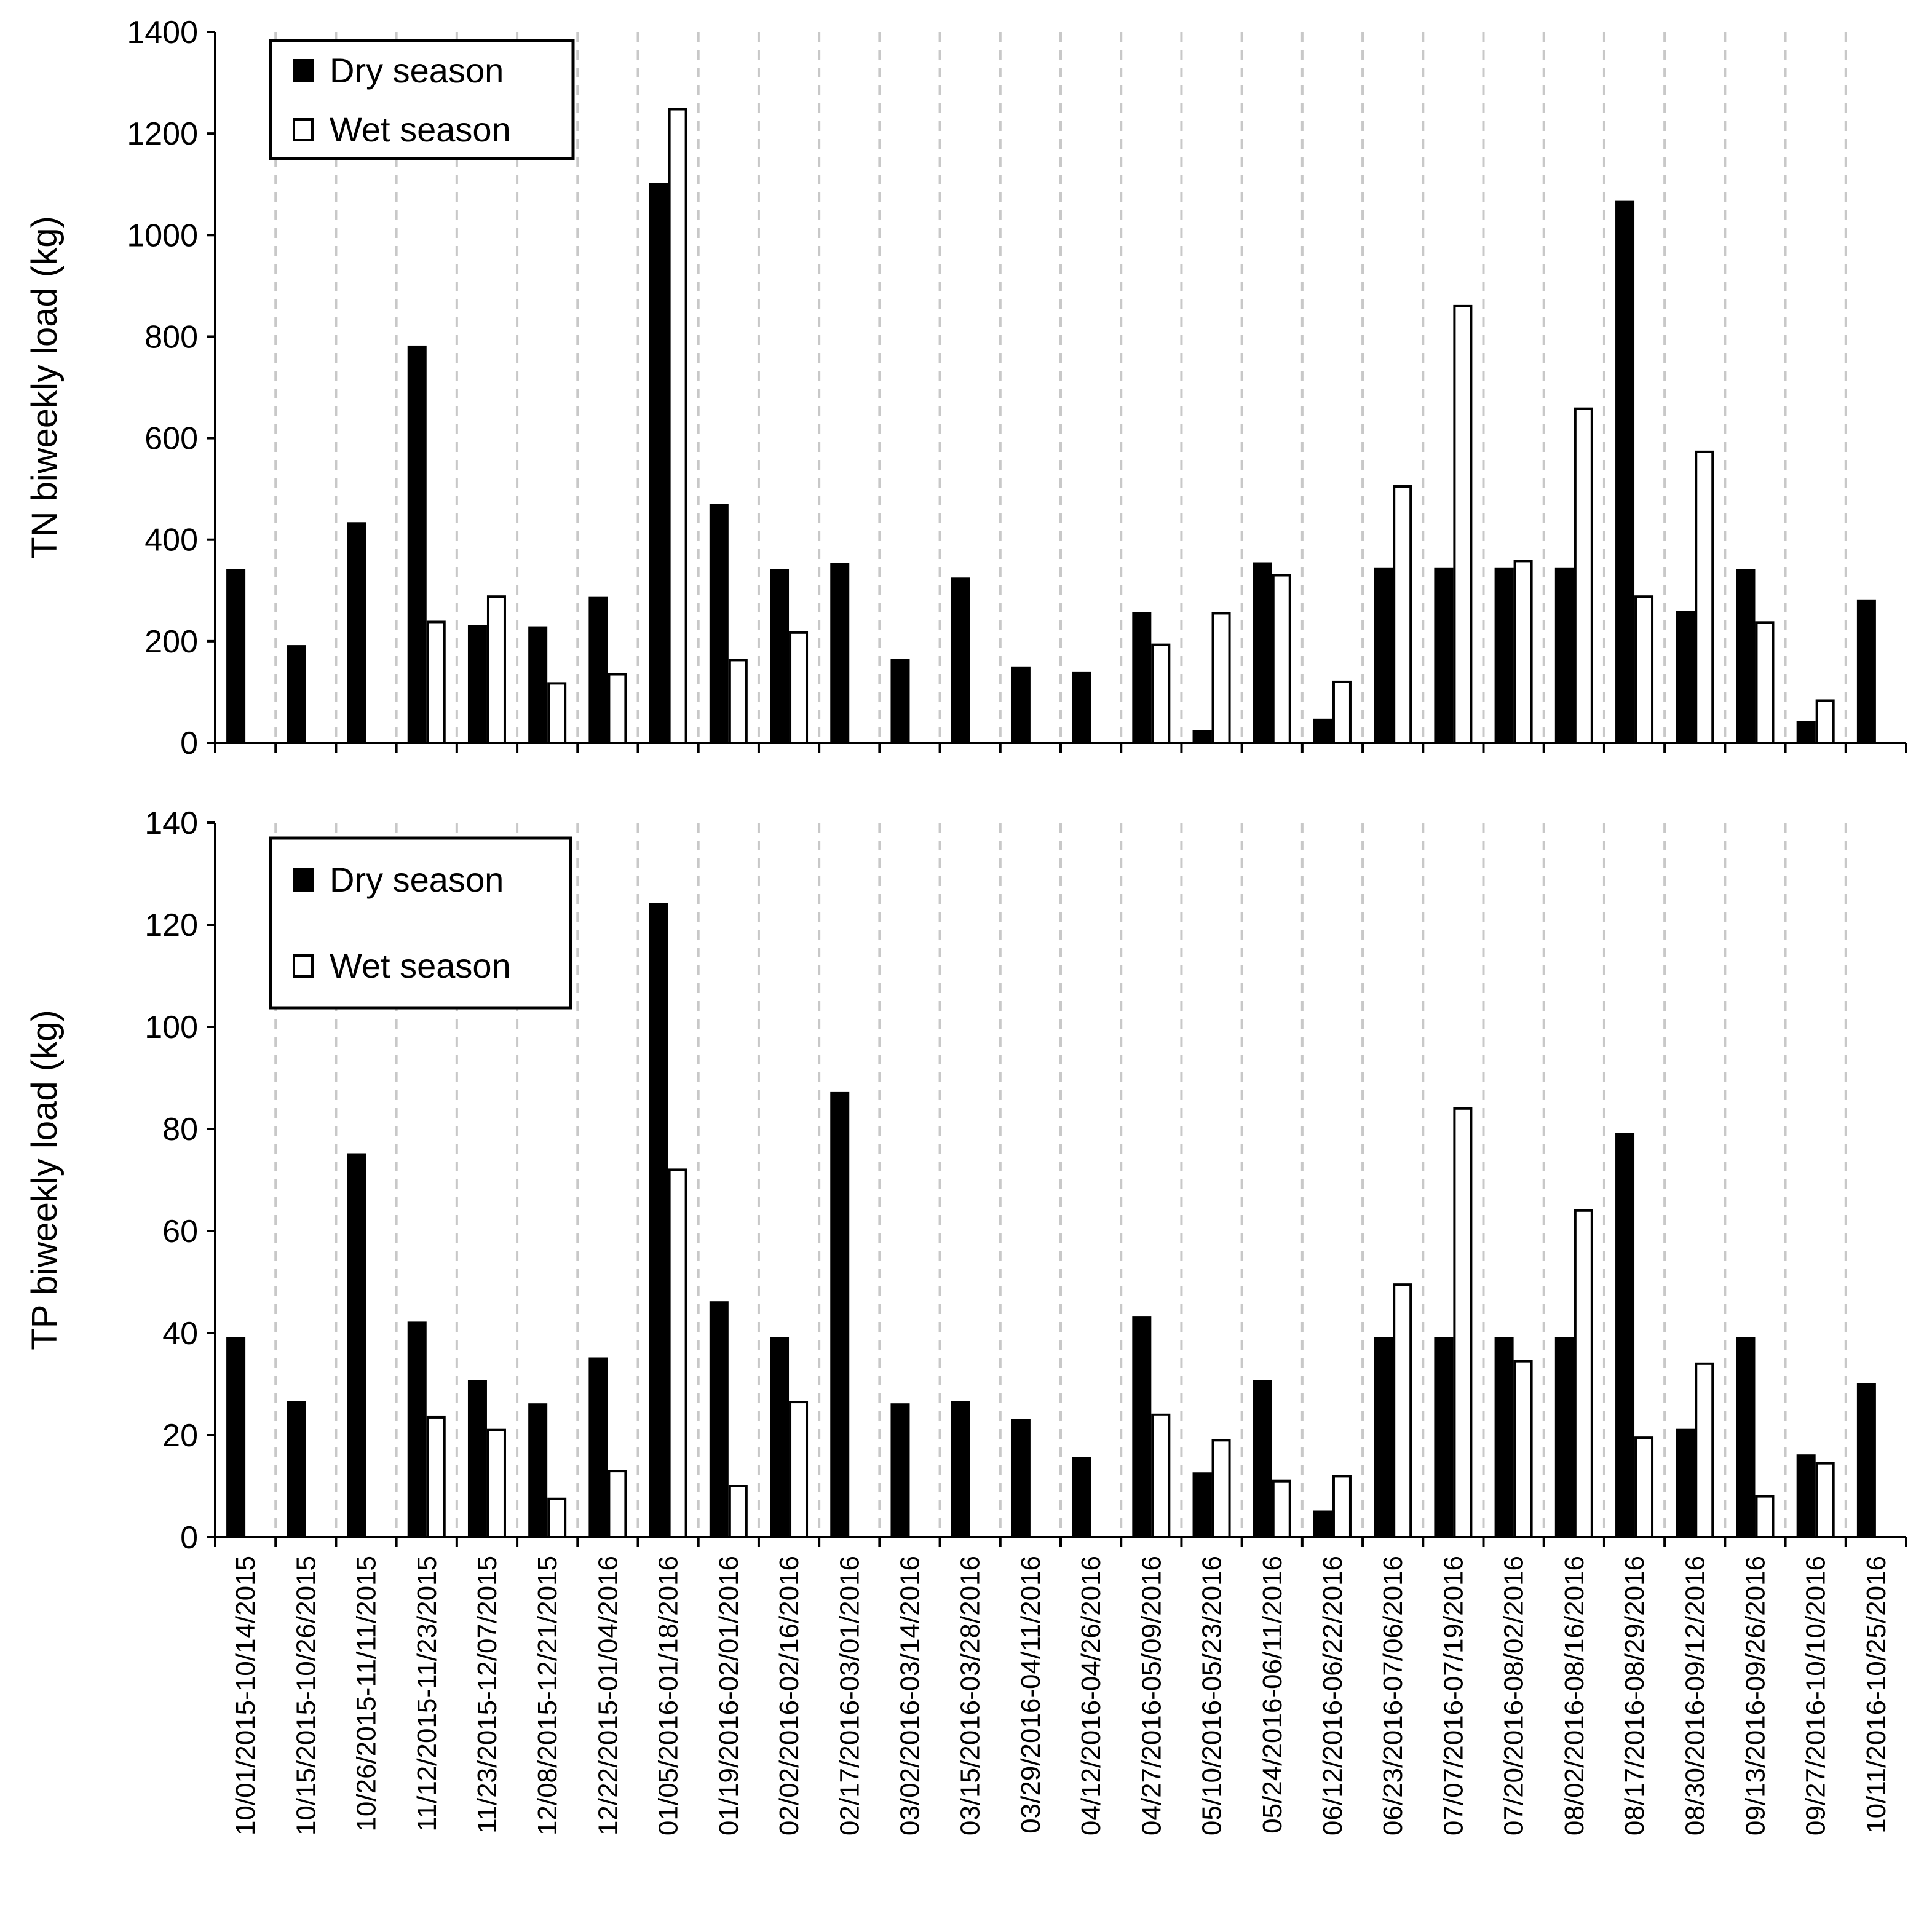 Image resolution: width=1924 pixels, height=1932 pixels. What do you see at coordinates (417, 70) in the screenshot?
I see `legend-label-dry: Dry season` at bounding box center [417, 70].